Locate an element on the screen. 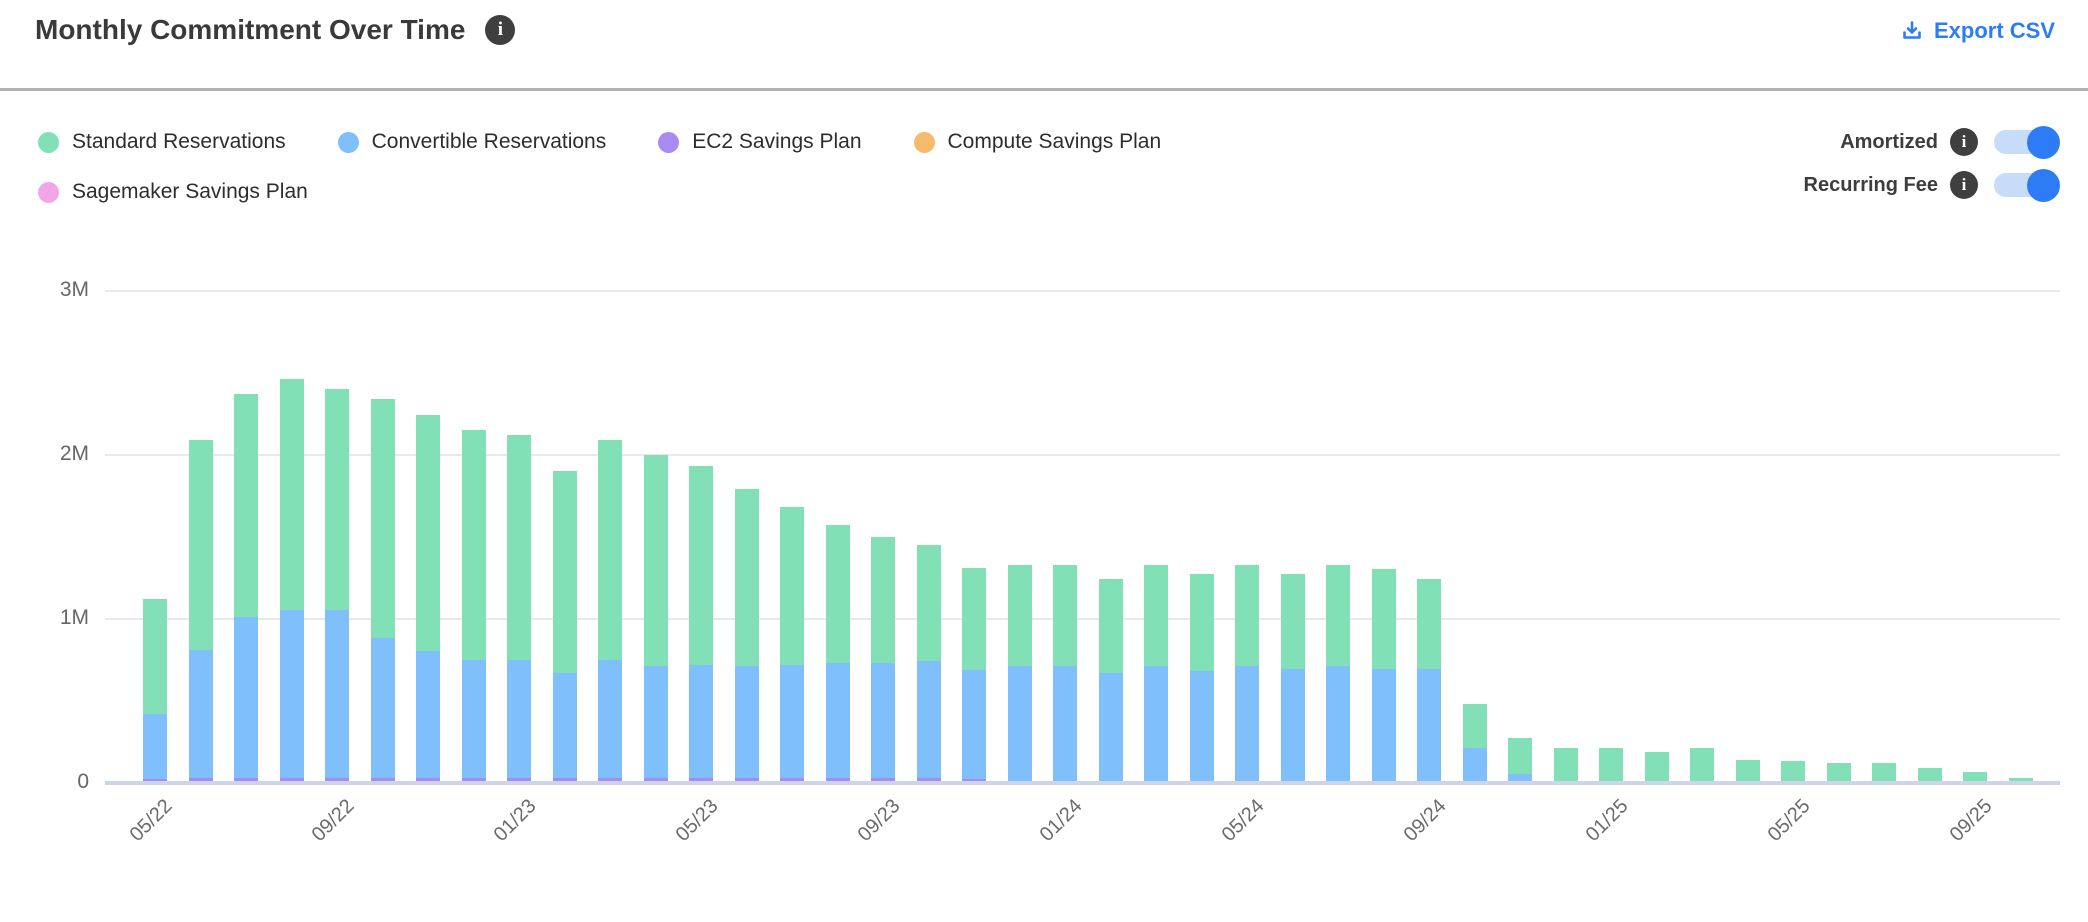 This screenshot has width=2088, height=922. control-recurring-fee: Recurring Fee i is located at coordinates (1931, 185).